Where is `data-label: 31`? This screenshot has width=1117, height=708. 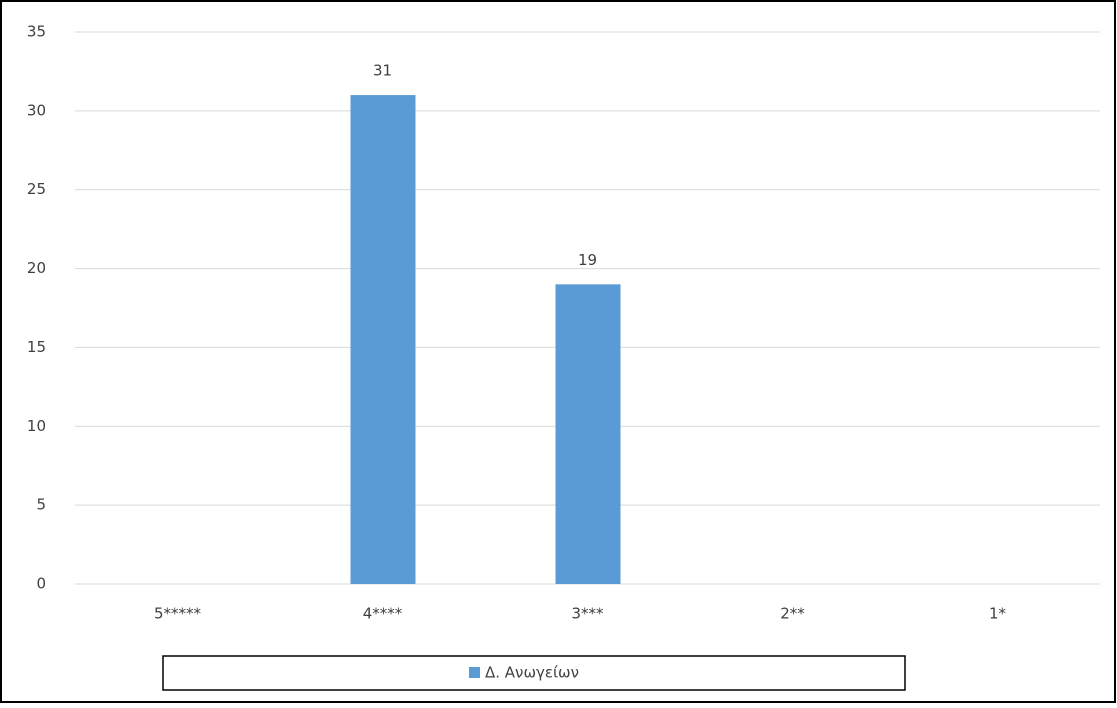
data-label: 31 is located at coordinates (382, 71).